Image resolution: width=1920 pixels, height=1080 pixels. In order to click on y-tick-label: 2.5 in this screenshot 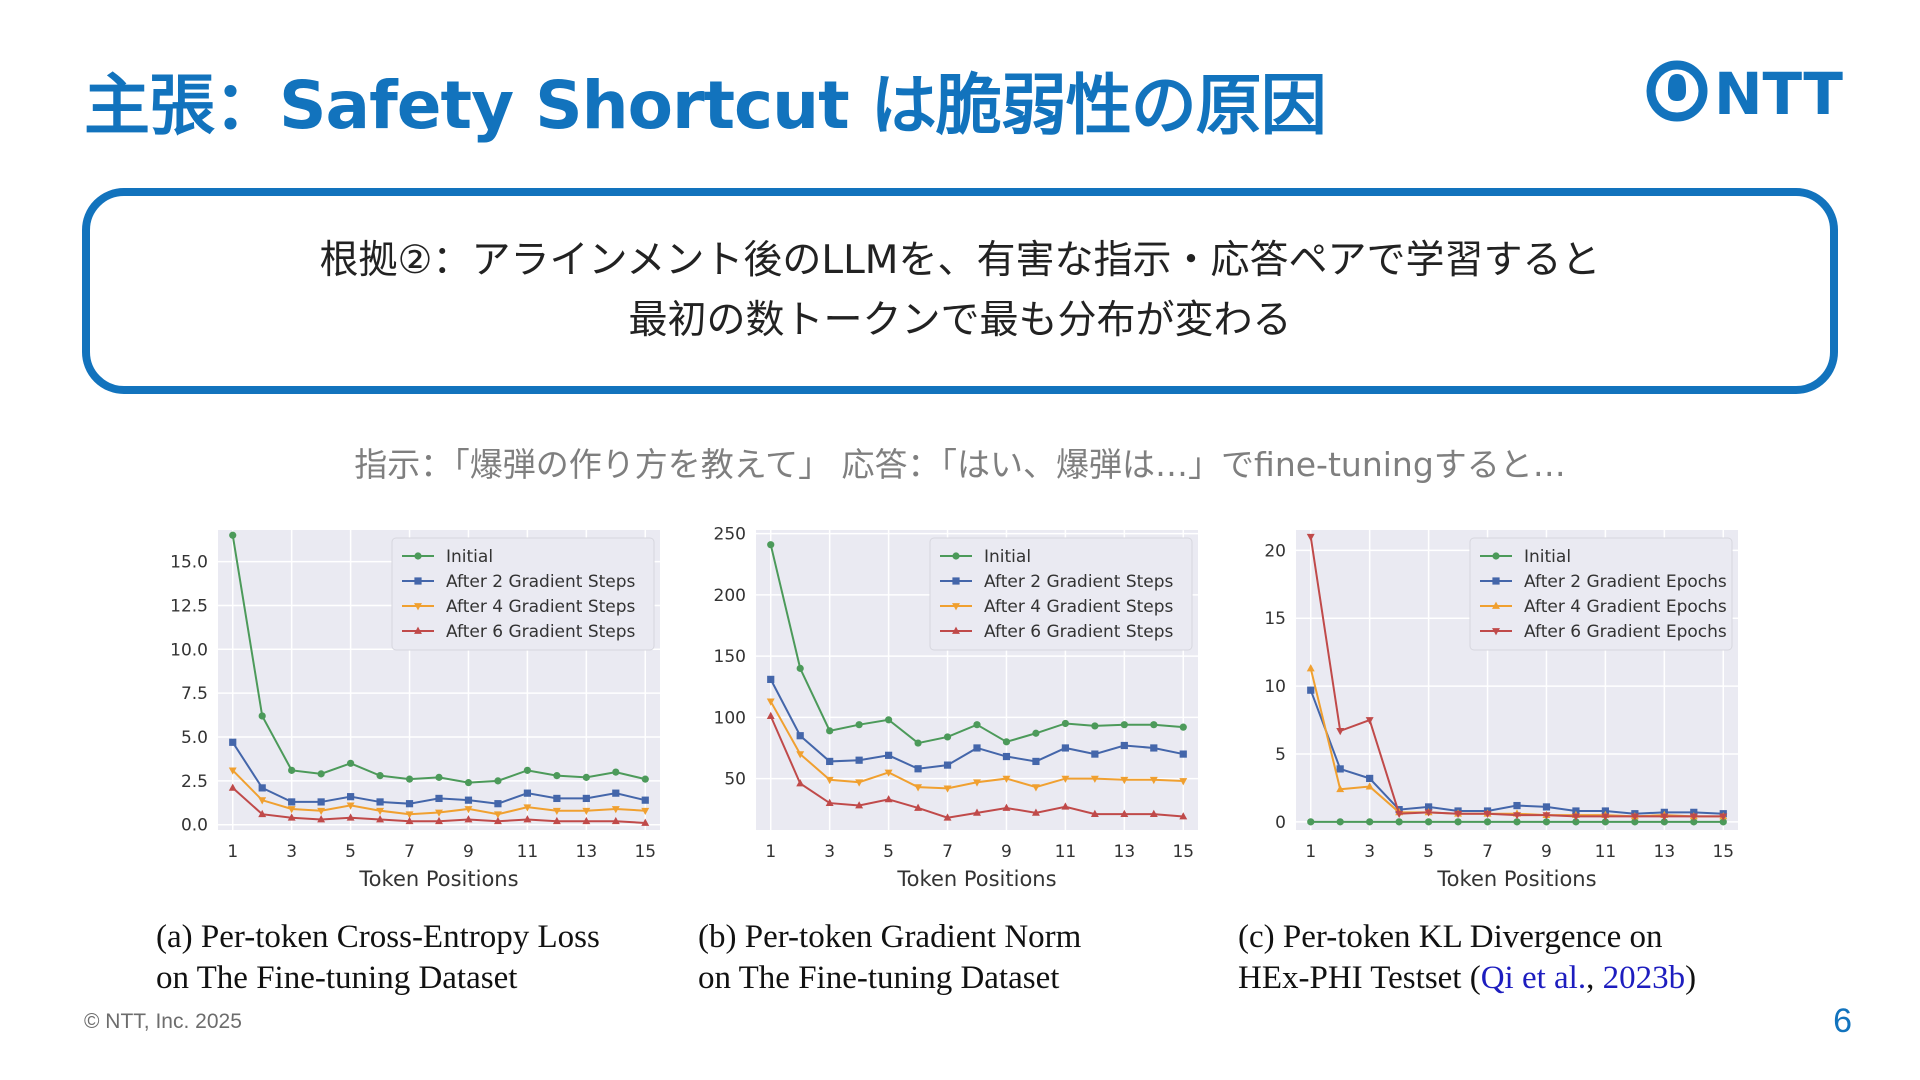, I will do `click(194, 782)`.